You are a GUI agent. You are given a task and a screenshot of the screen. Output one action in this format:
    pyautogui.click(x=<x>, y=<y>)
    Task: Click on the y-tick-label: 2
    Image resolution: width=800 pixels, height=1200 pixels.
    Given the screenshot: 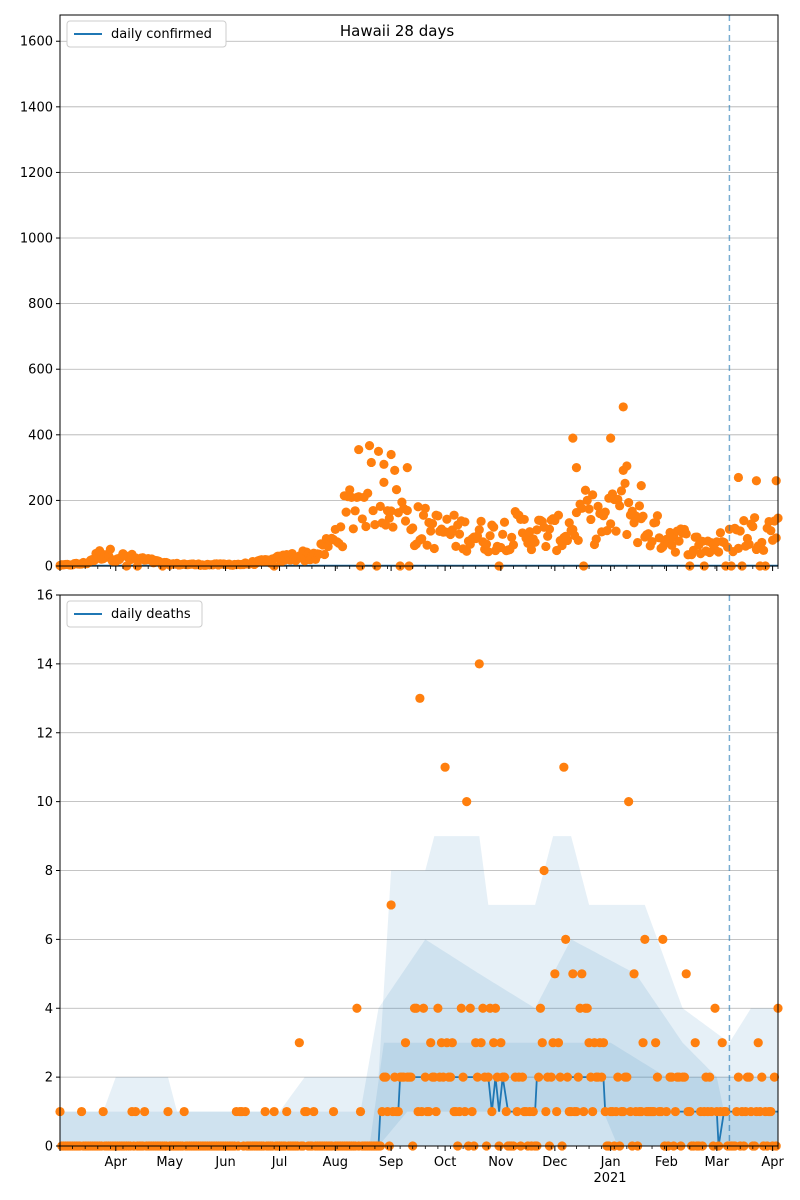 What is the action you would take?
    pyautogui.click(x=49, y=1078)
    